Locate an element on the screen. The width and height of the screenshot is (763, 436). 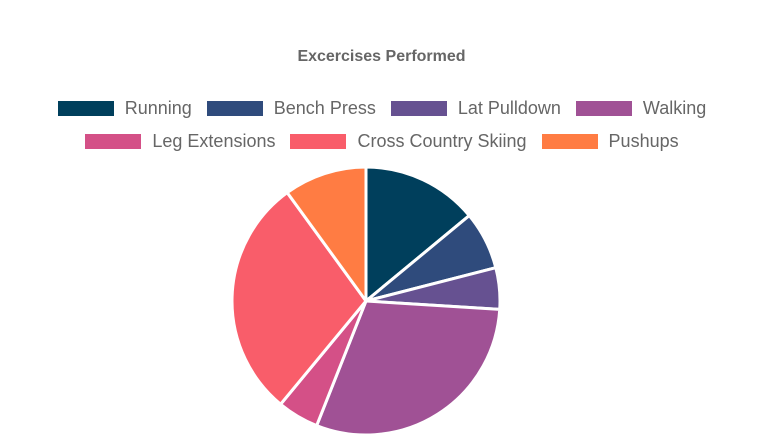
legend-item-pushups: Pushups is located at coordinates (609, 141).